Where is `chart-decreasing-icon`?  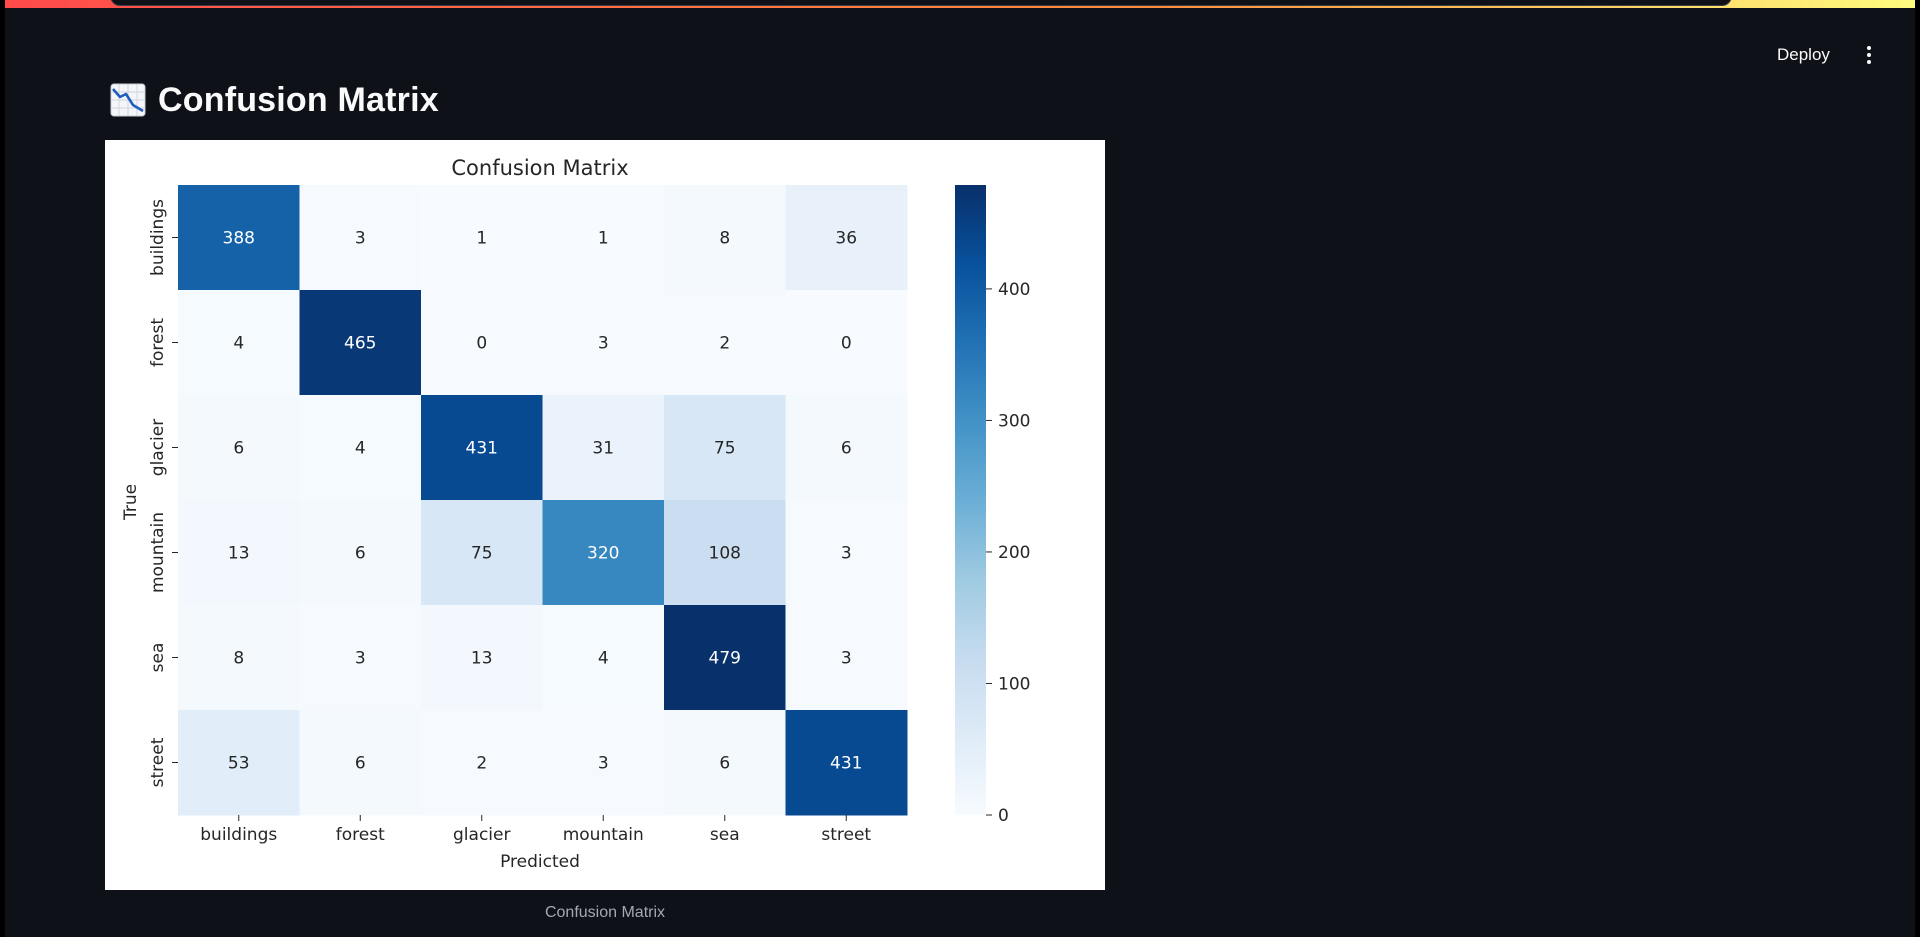 chart-decreasing-icon is located at coordinates (128, 100).